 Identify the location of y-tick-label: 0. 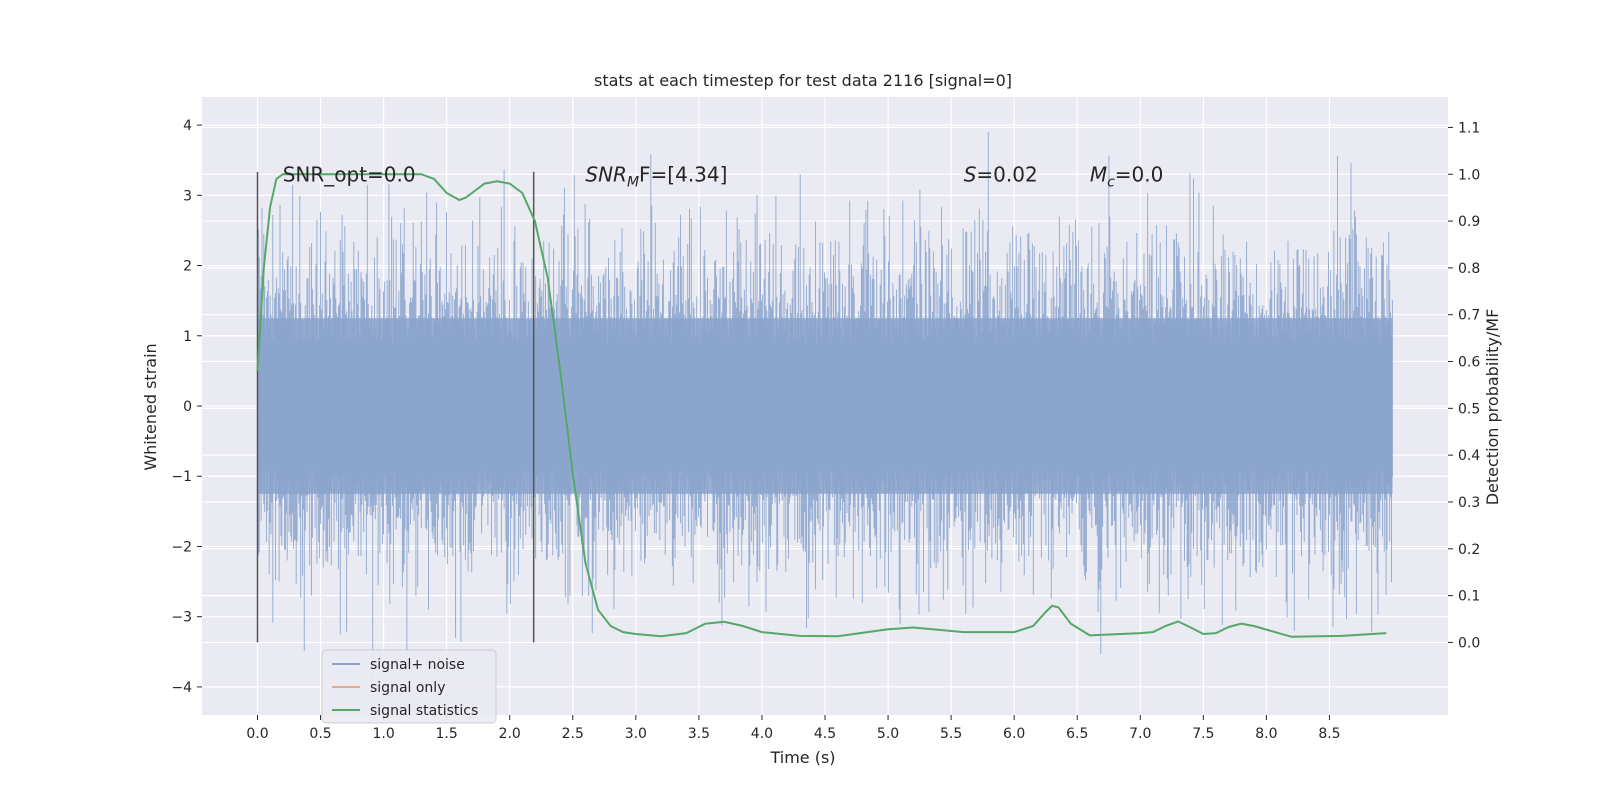
(187, 407).